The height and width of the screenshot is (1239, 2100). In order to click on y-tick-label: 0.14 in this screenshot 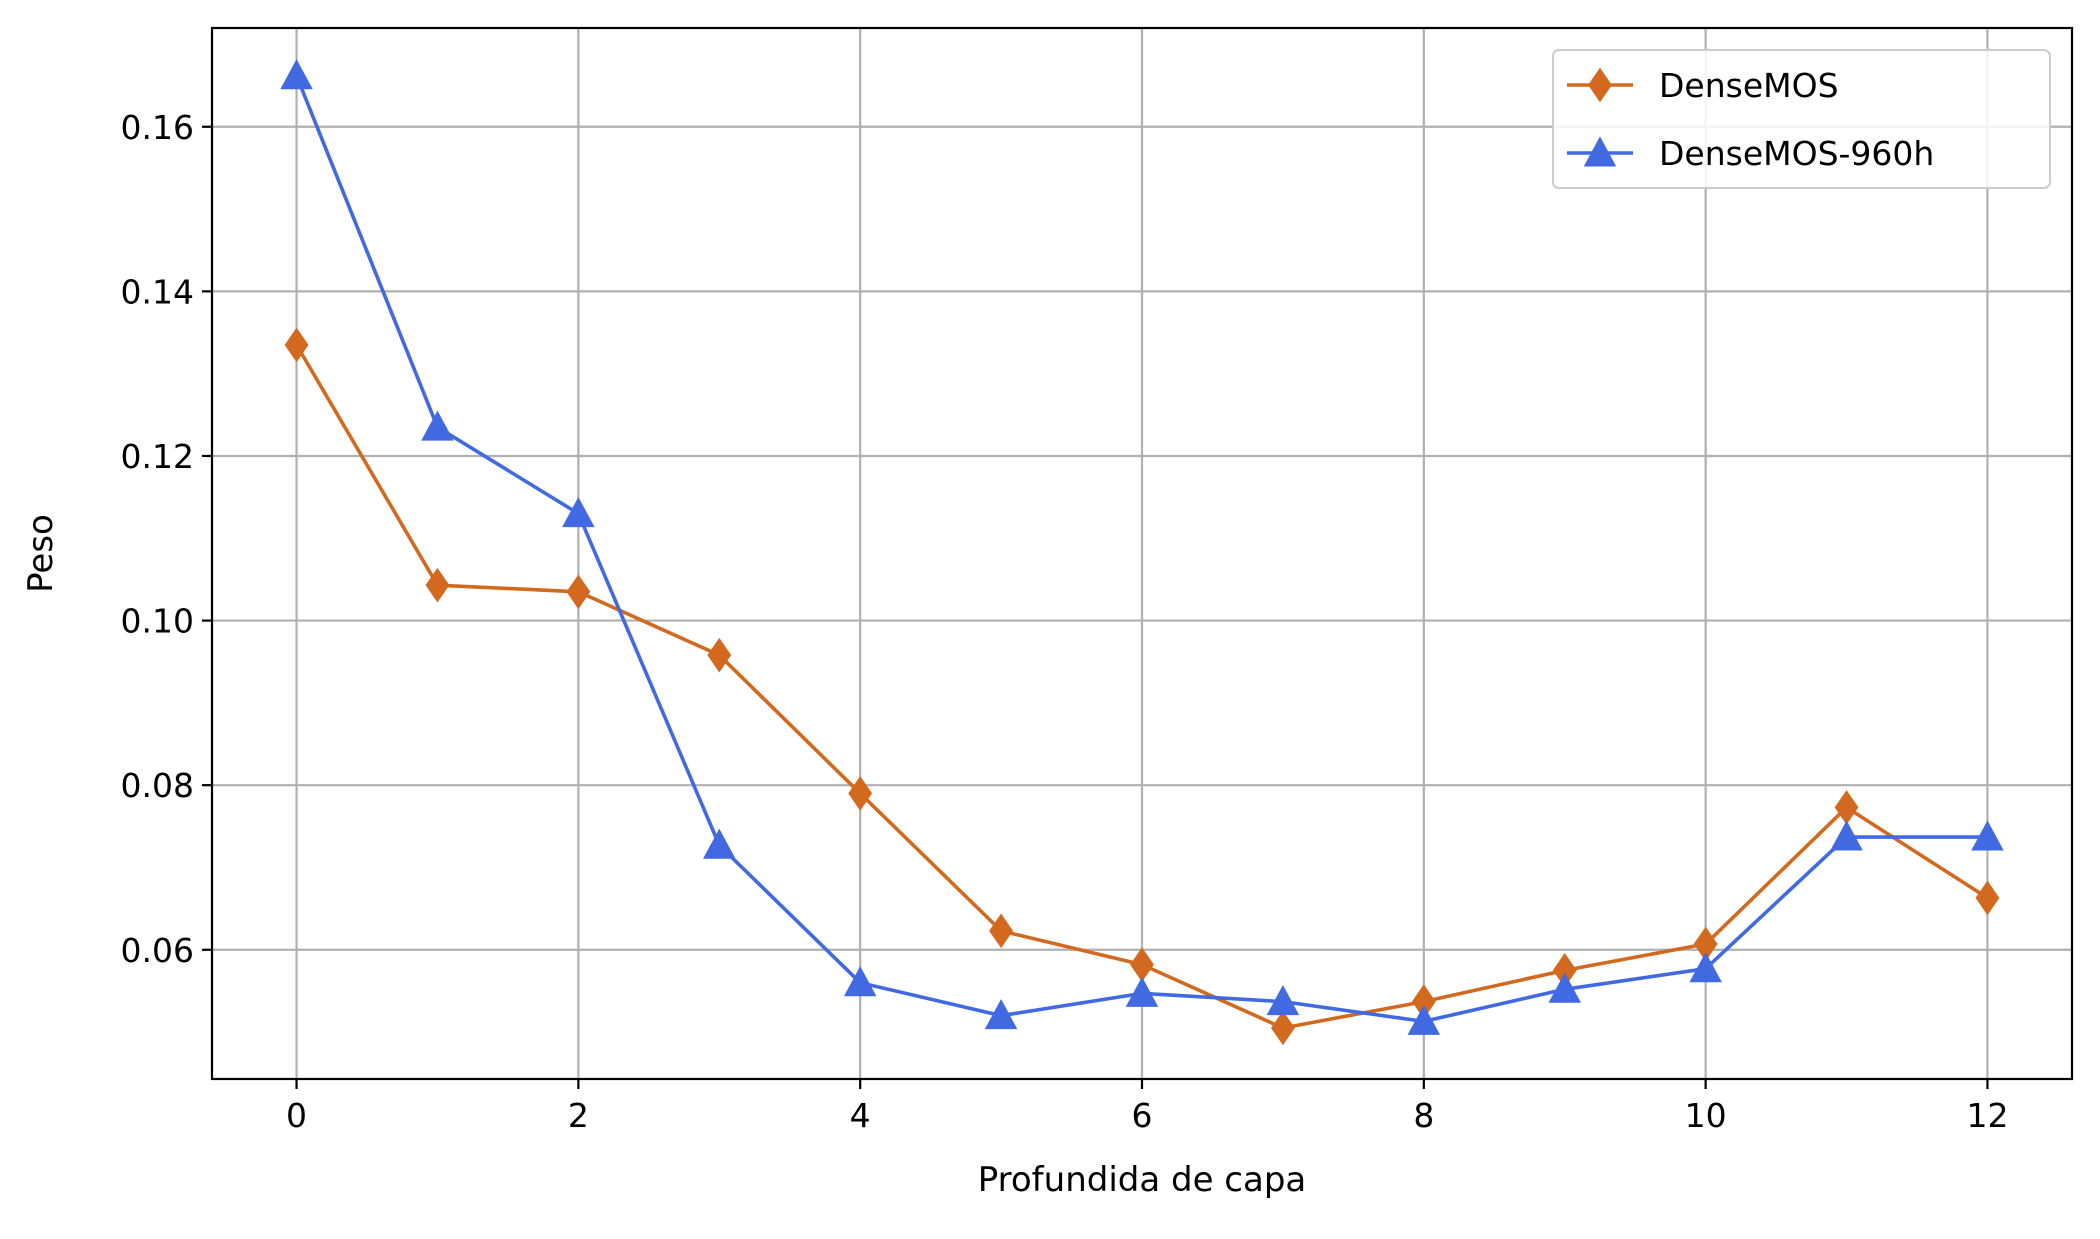, I will do `click(157, 291)`.